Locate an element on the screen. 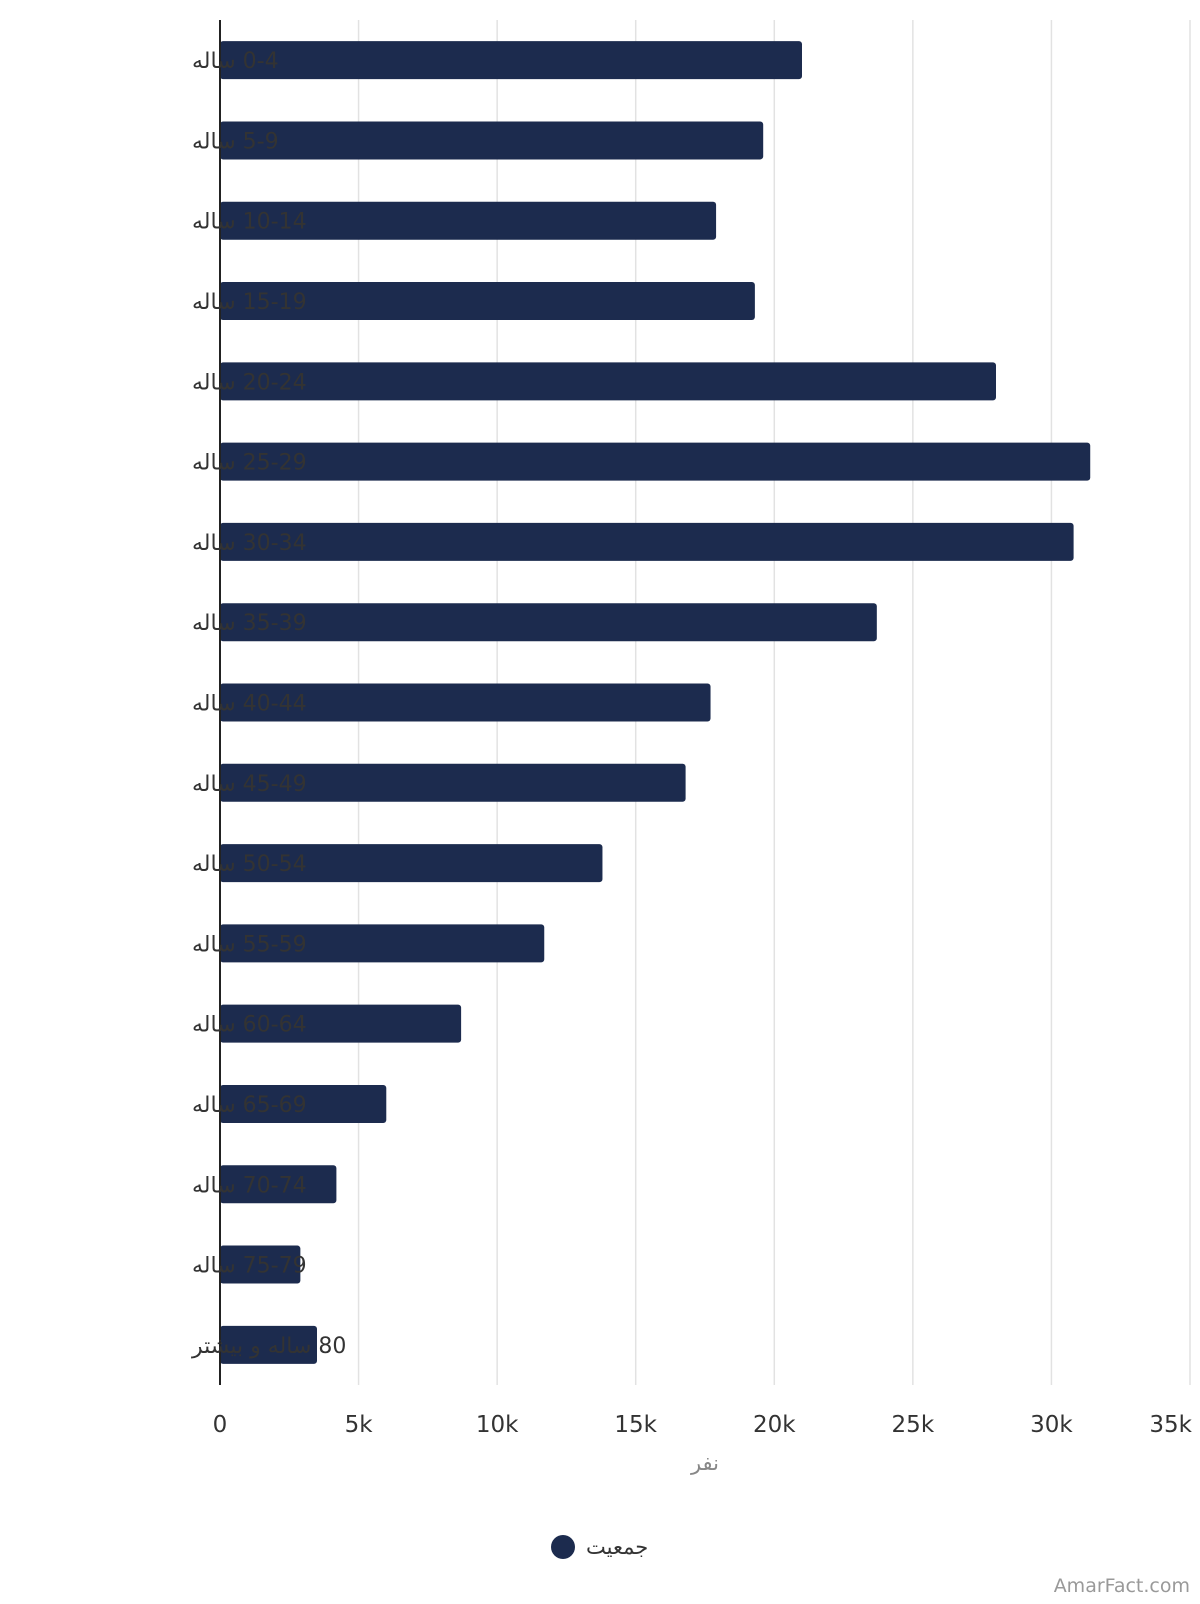 Image resolution: width=1200 pixels, height=1604 pixels. category-label: 15-19 ساله is located at coordinates (249, 302).